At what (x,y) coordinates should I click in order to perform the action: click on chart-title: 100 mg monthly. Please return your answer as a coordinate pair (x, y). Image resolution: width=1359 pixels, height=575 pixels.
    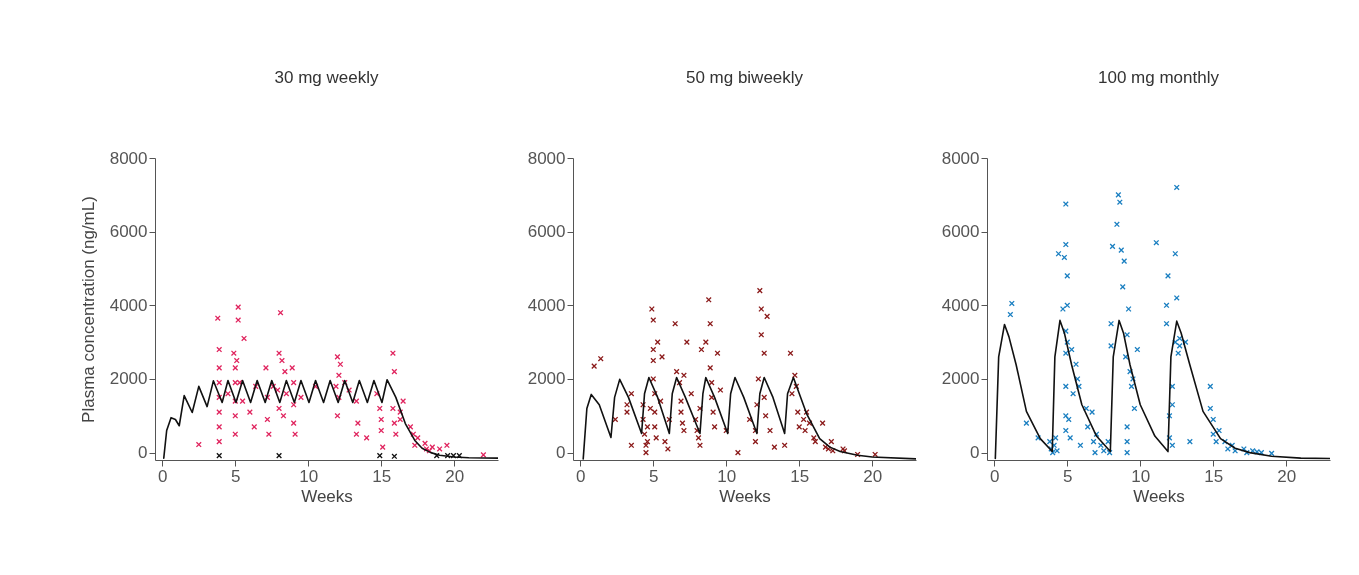
    Looking at the image, I should click on (1159, 77).